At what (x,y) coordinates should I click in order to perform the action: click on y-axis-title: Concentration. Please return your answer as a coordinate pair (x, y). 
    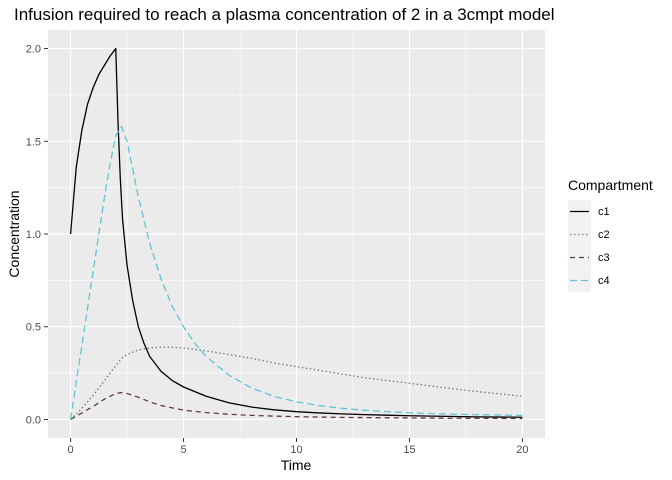
    Looking at the image, I should click on (14, 233).